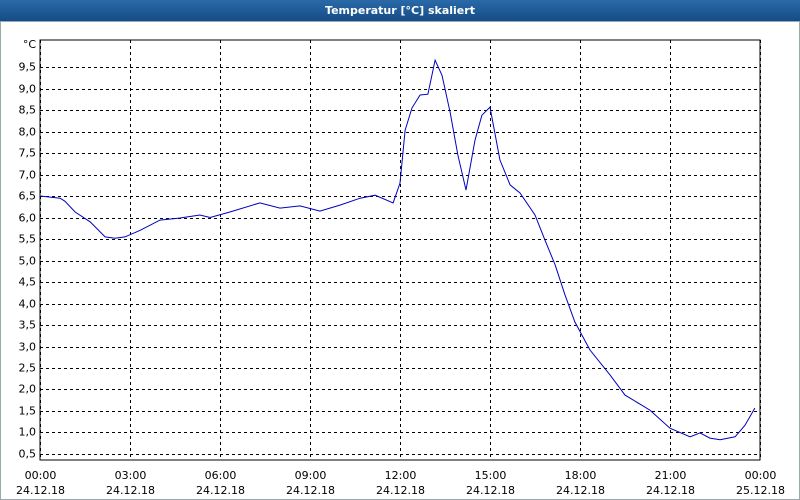 The width and height of the screenshot is (800, 500). I want to click on chart-title: Temperatur [°C] skaliert, so click(400, 10).